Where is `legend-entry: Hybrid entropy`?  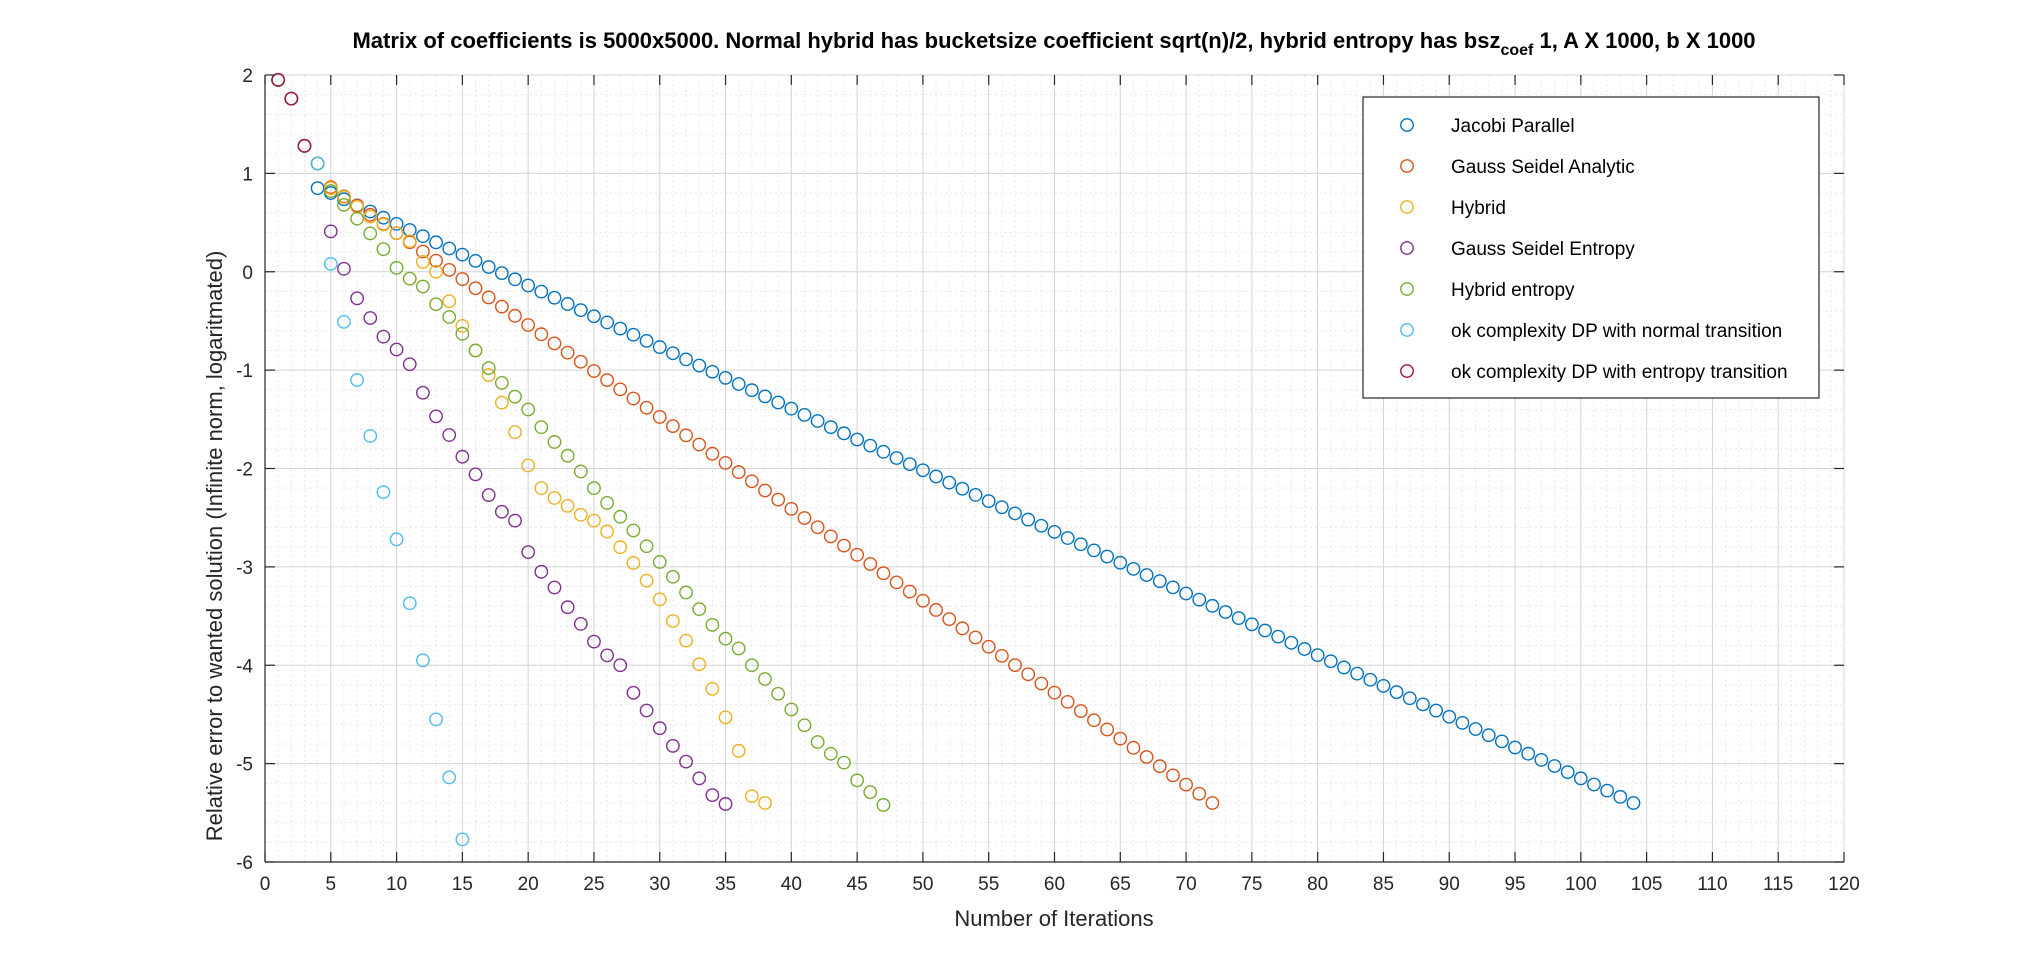
legend-entry: Hybrid entropy is located at coordinates (1513, 290).